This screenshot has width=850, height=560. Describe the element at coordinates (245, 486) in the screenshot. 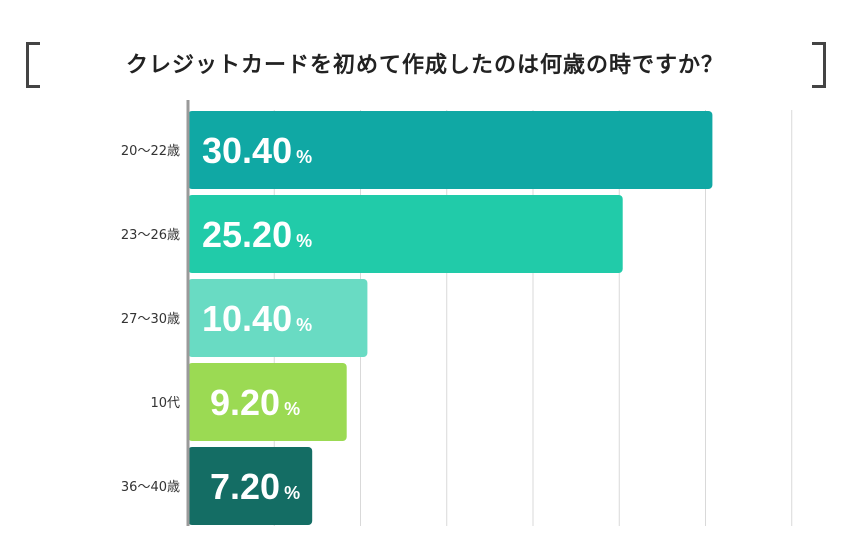

I see `data-label-value: 7.20` at that location.